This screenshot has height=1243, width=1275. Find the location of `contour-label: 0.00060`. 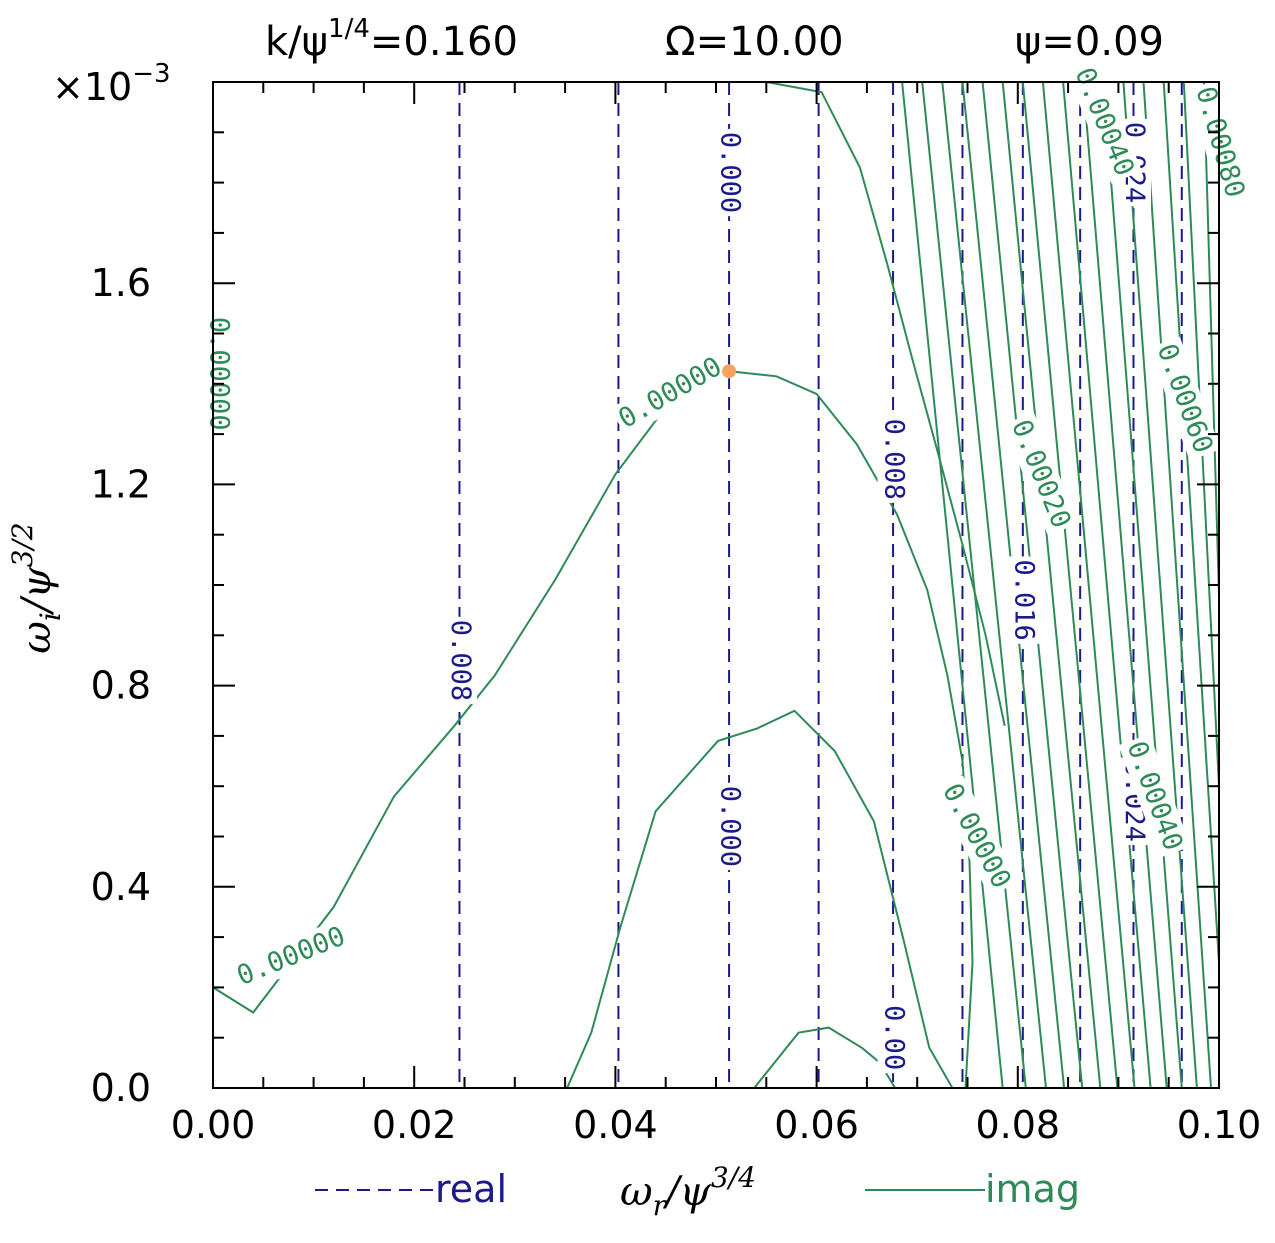

contour-label: 0.00060 is located at coordinates (1185, 399).